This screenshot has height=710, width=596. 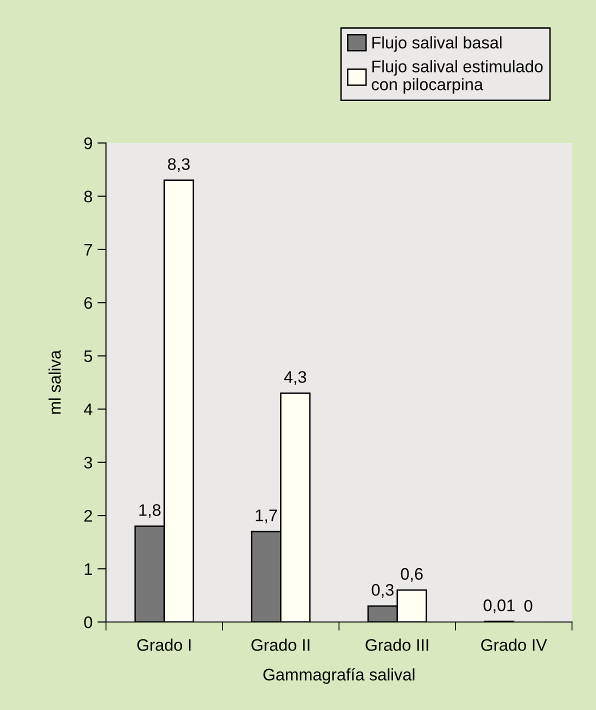 I want to click on y-tick-label: 2, so click(x=88, y=516).